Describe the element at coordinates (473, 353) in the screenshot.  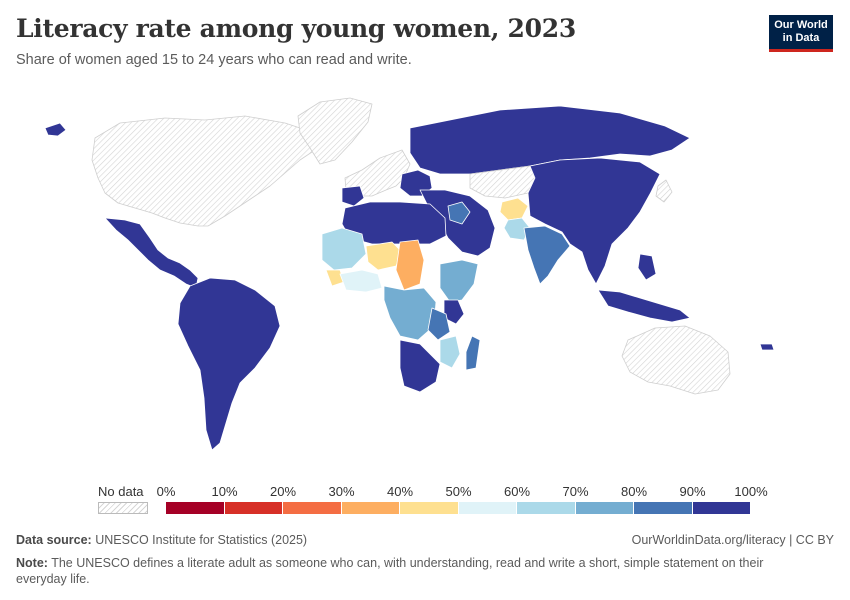
I see `region-madagascar` at that location.